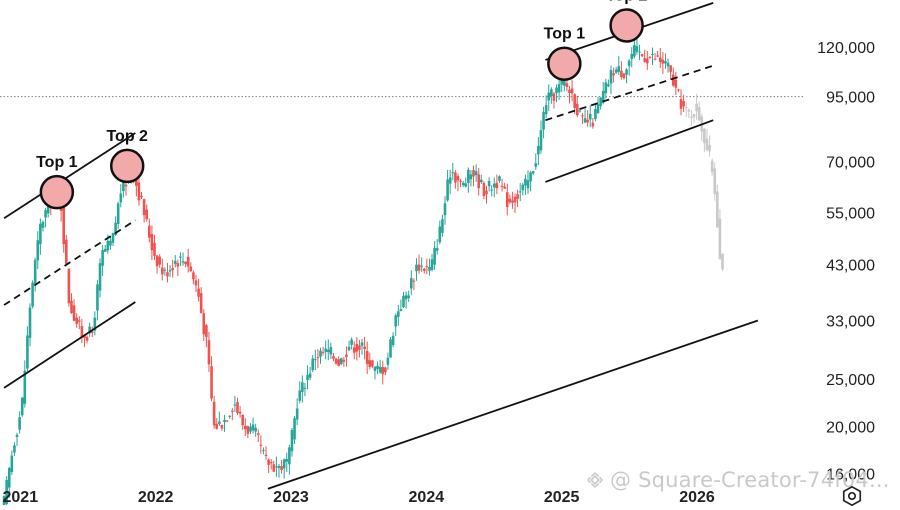 The height and width of the screenshot is (510, 900). I want to click on settings-hexagon-icon, so click(852, 496).